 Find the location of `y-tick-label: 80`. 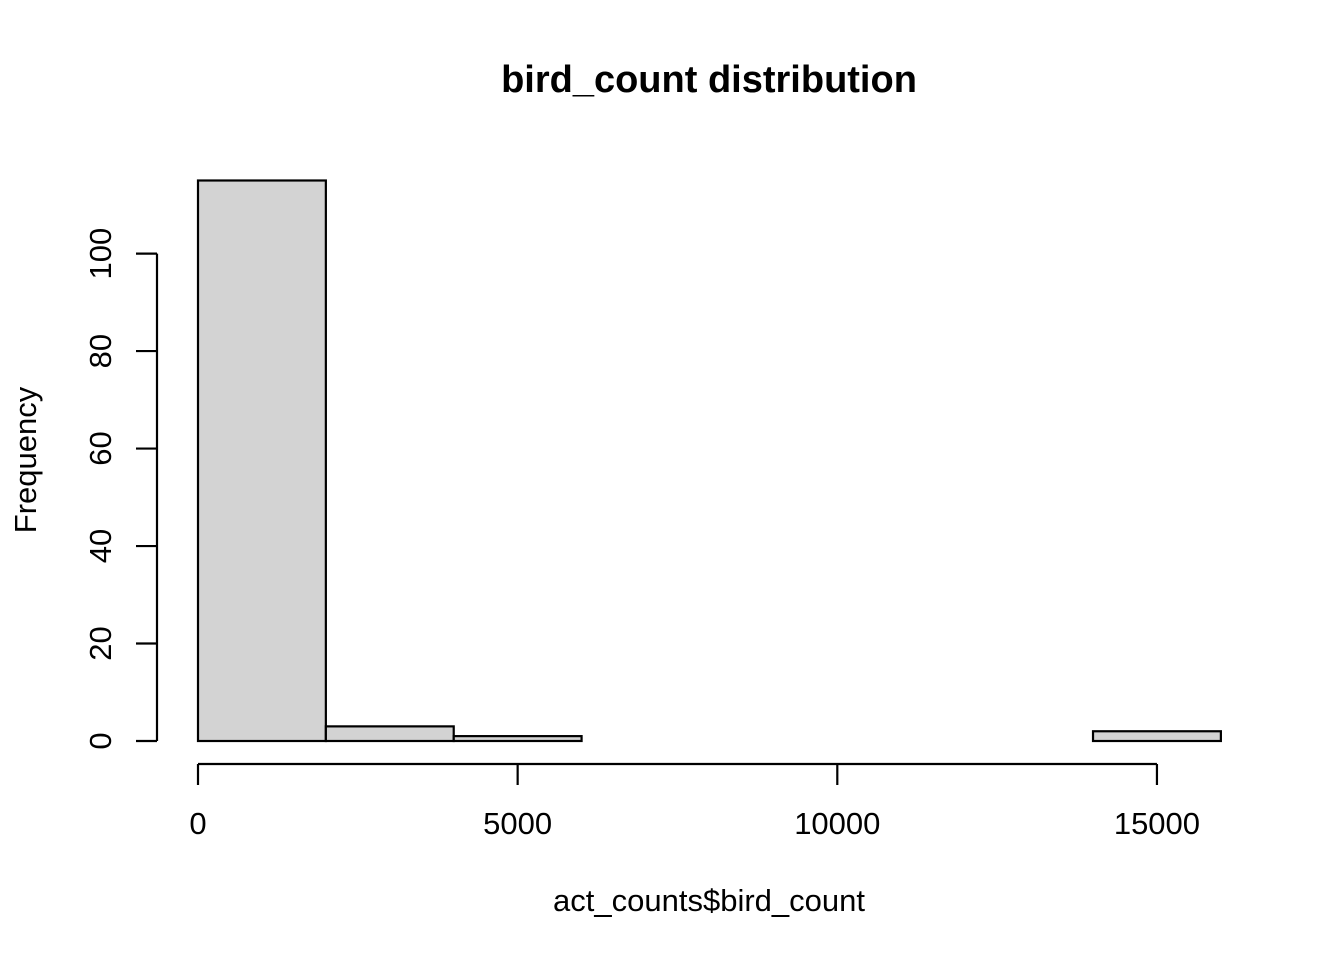

y-tick-label: 80 is located at coordinates (100, 351).